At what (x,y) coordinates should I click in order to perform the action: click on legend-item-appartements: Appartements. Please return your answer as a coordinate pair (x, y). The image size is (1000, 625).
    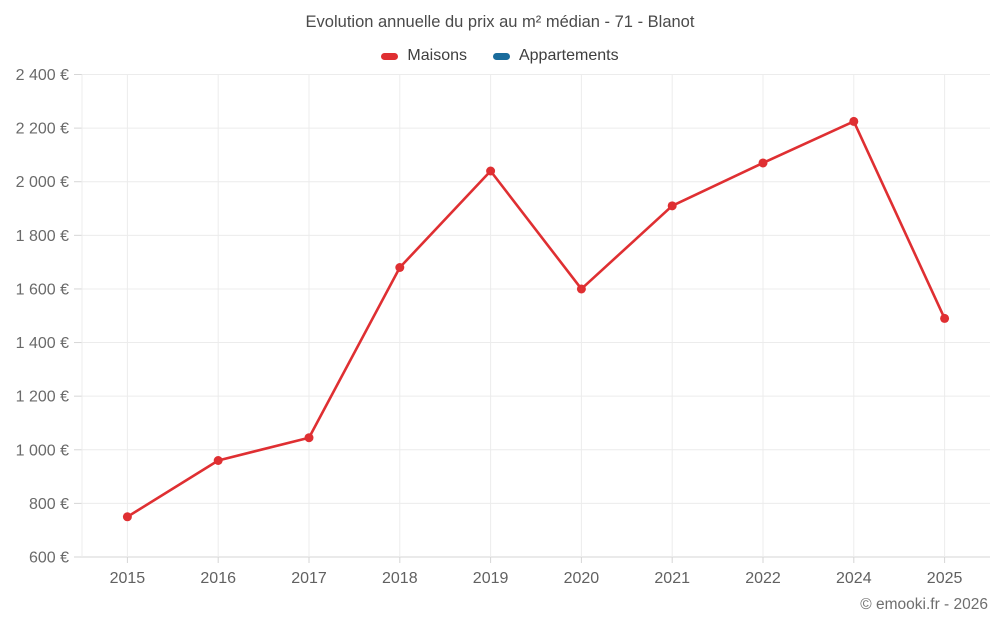
    Looking at the image, I should click on (555, 56).